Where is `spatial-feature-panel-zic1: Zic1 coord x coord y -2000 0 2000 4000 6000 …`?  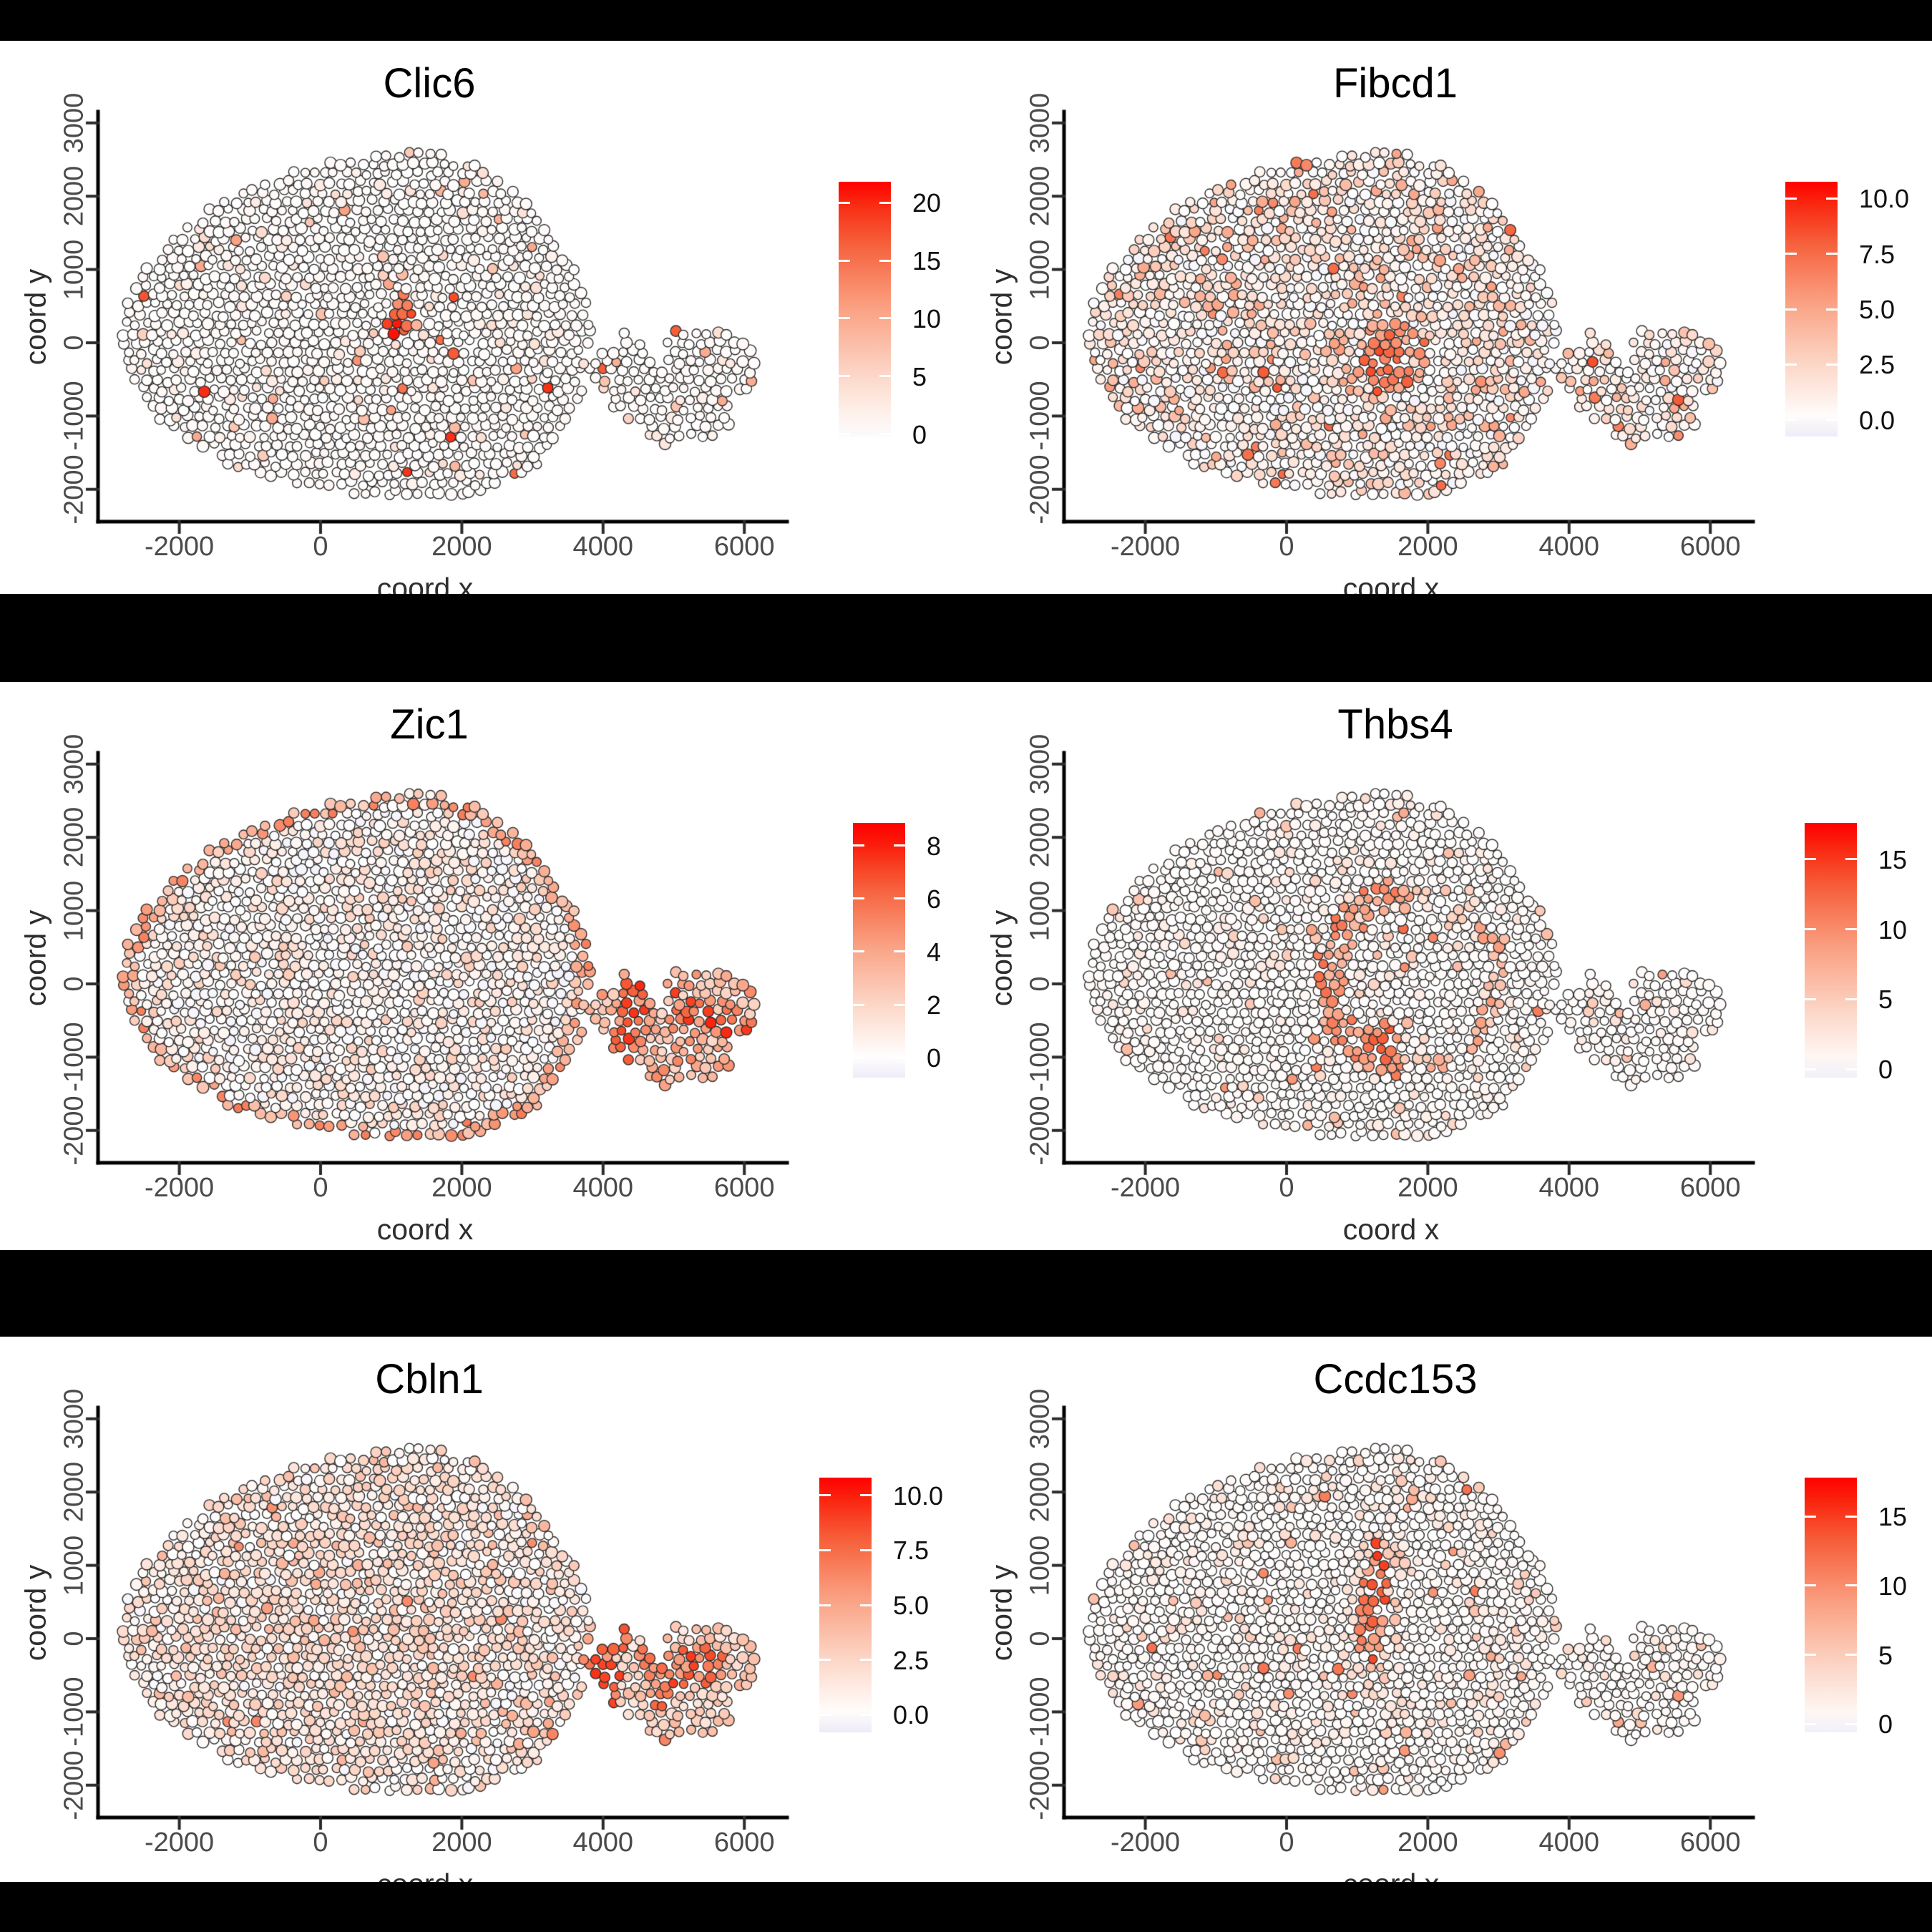 spatial-feature-panel-zic1: Zic1 coord x coord y -2000 0 2000 4000 6000 … is located at coordinates (483, 966).